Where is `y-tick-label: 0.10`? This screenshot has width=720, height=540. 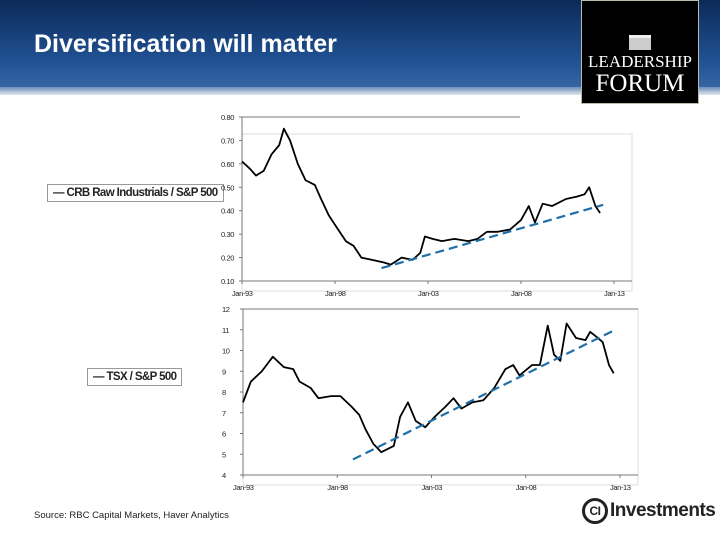
y-tick-label: 0.10 is located at coordinates (227, 281).